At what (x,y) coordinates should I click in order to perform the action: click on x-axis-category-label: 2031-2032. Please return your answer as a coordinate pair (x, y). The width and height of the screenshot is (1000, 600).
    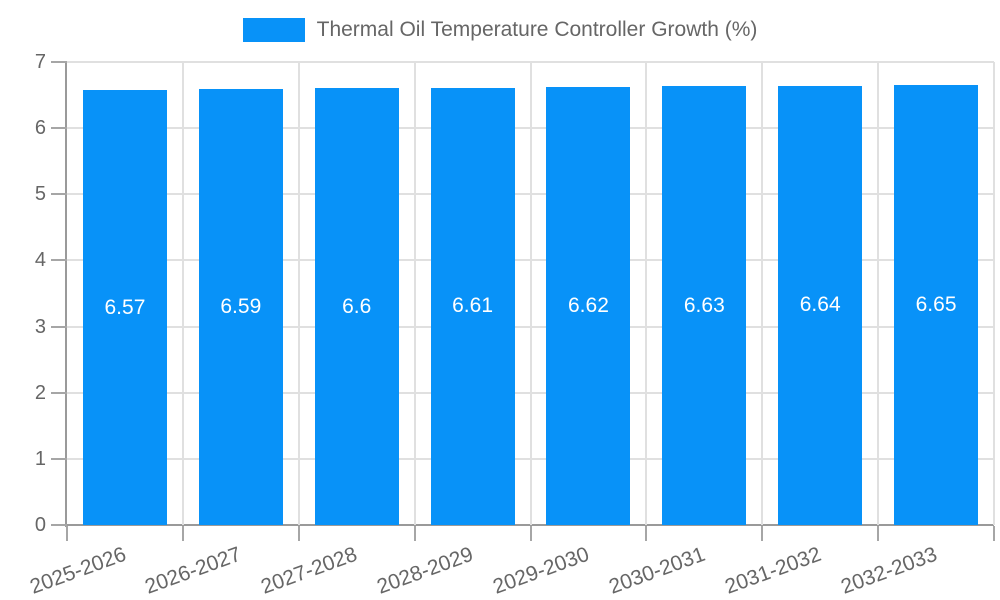
    Looking at the image, I should click on (772, 570).